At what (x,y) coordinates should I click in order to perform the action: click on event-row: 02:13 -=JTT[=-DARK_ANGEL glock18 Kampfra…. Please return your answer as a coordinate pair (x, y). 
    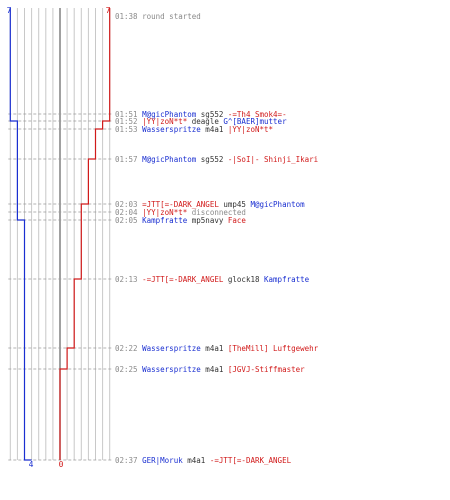
    Looking at the image, I should click on (212, 279).